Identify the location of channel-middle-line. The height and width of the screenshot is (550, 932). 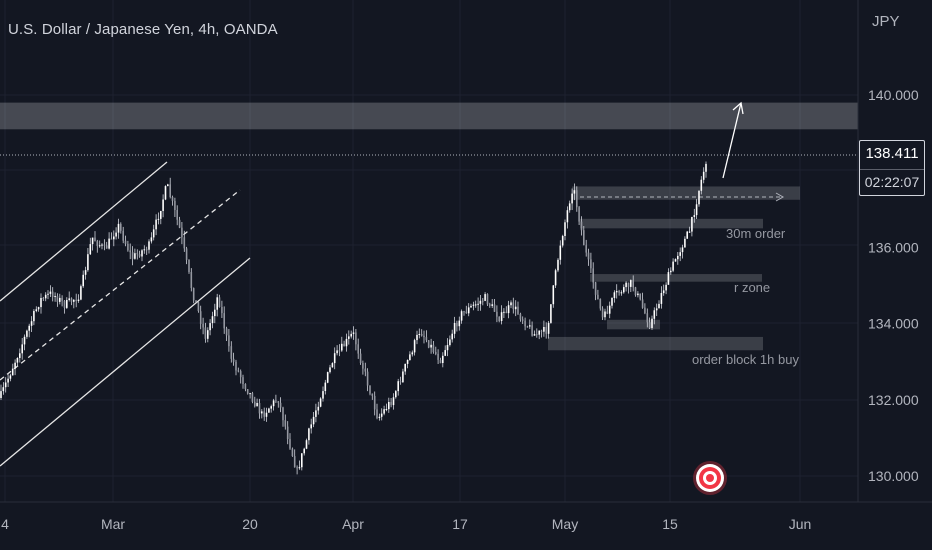
(120, 285).